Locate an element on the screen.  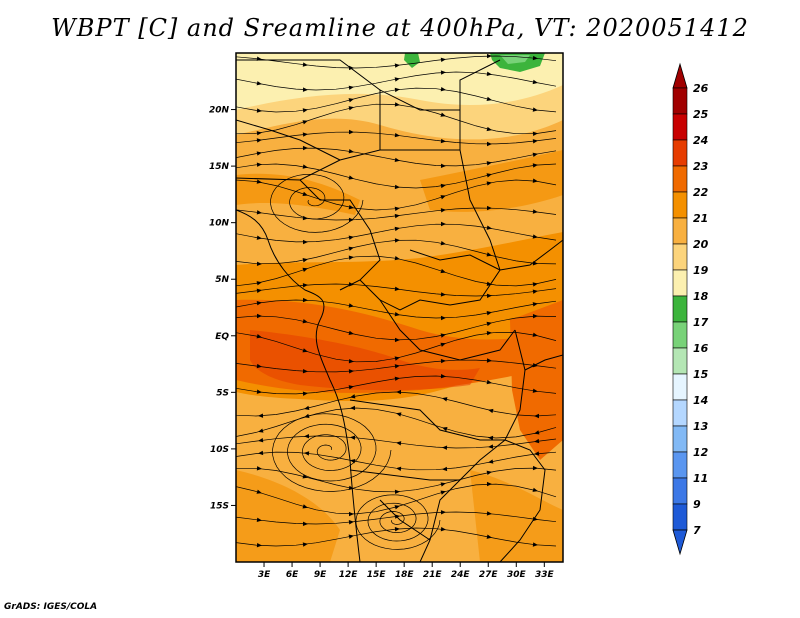
colorbar-label-11: 11 is located at coordinates (700, 478).